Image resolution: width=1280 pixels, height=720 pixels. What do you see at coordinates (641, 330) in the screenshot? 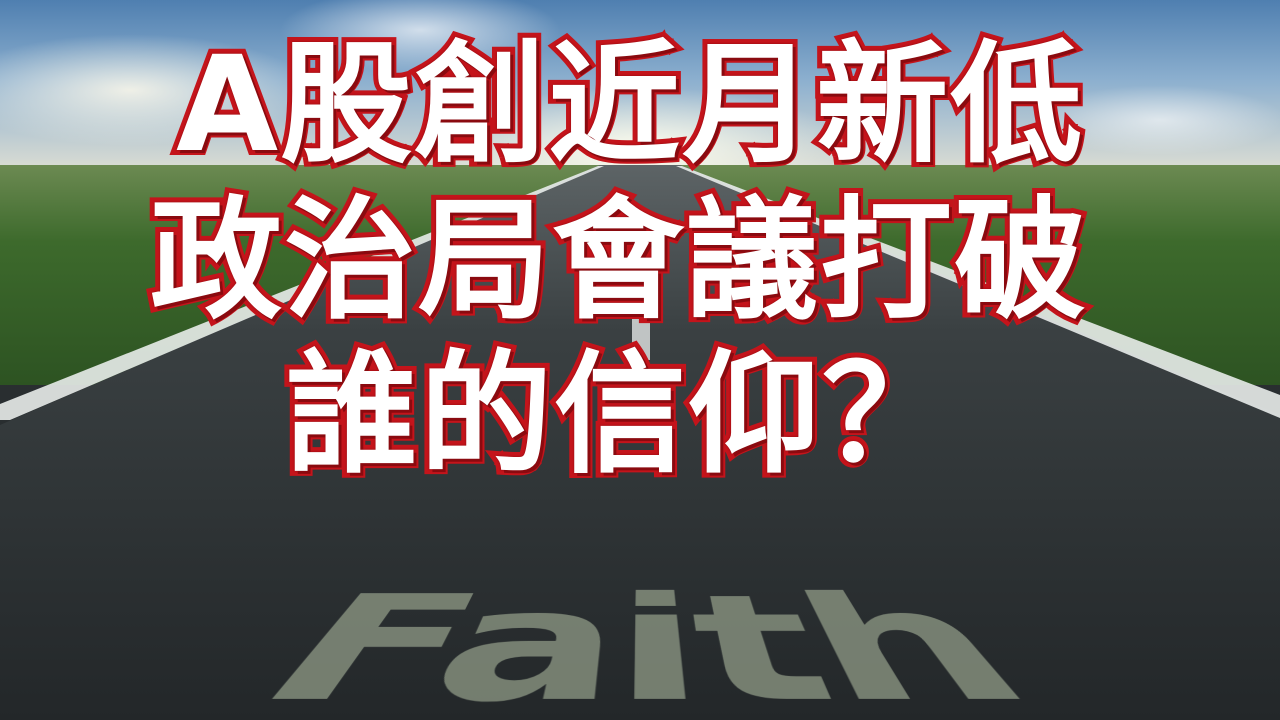
I see `road-center-dash` at bounding box center [641, 330].